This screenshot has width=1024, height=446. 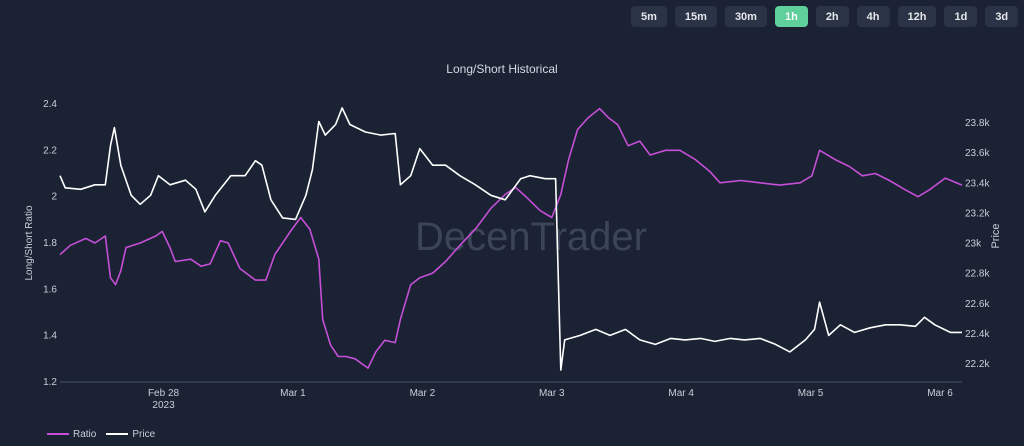 What do you see at coordinates (163, 405) in the screenshot?
I see `x-tick-sublabel: 2023` at bounding box center [163, 405].